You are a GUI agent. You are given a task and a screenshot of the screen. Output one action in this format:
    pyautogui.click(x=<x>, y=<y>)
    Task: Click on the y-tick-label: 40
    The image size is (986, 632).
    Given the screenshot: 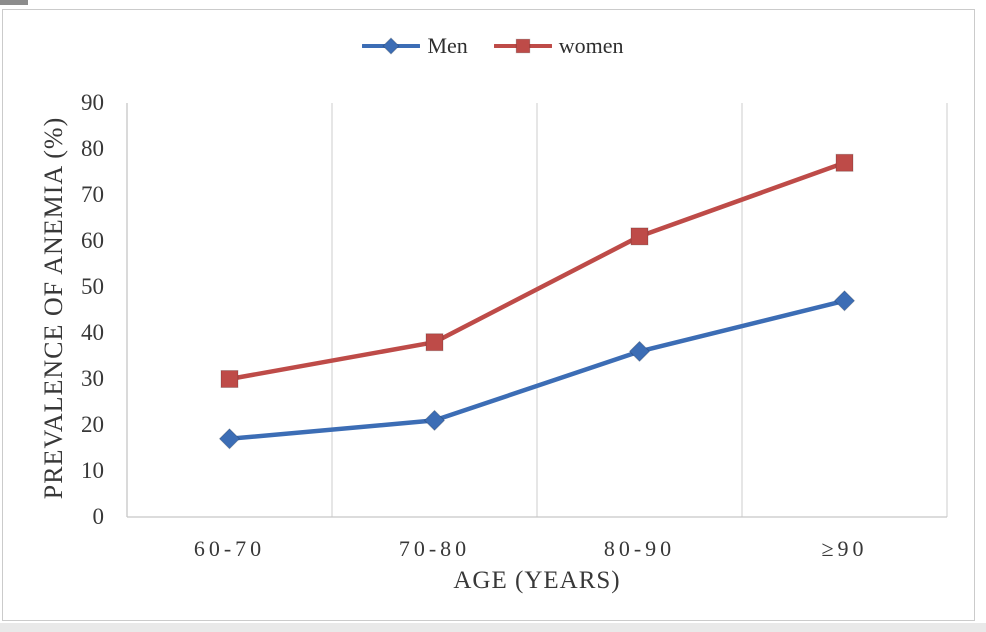 What is the action you would take?
    pyautogui.click(x=92, y=332)
    